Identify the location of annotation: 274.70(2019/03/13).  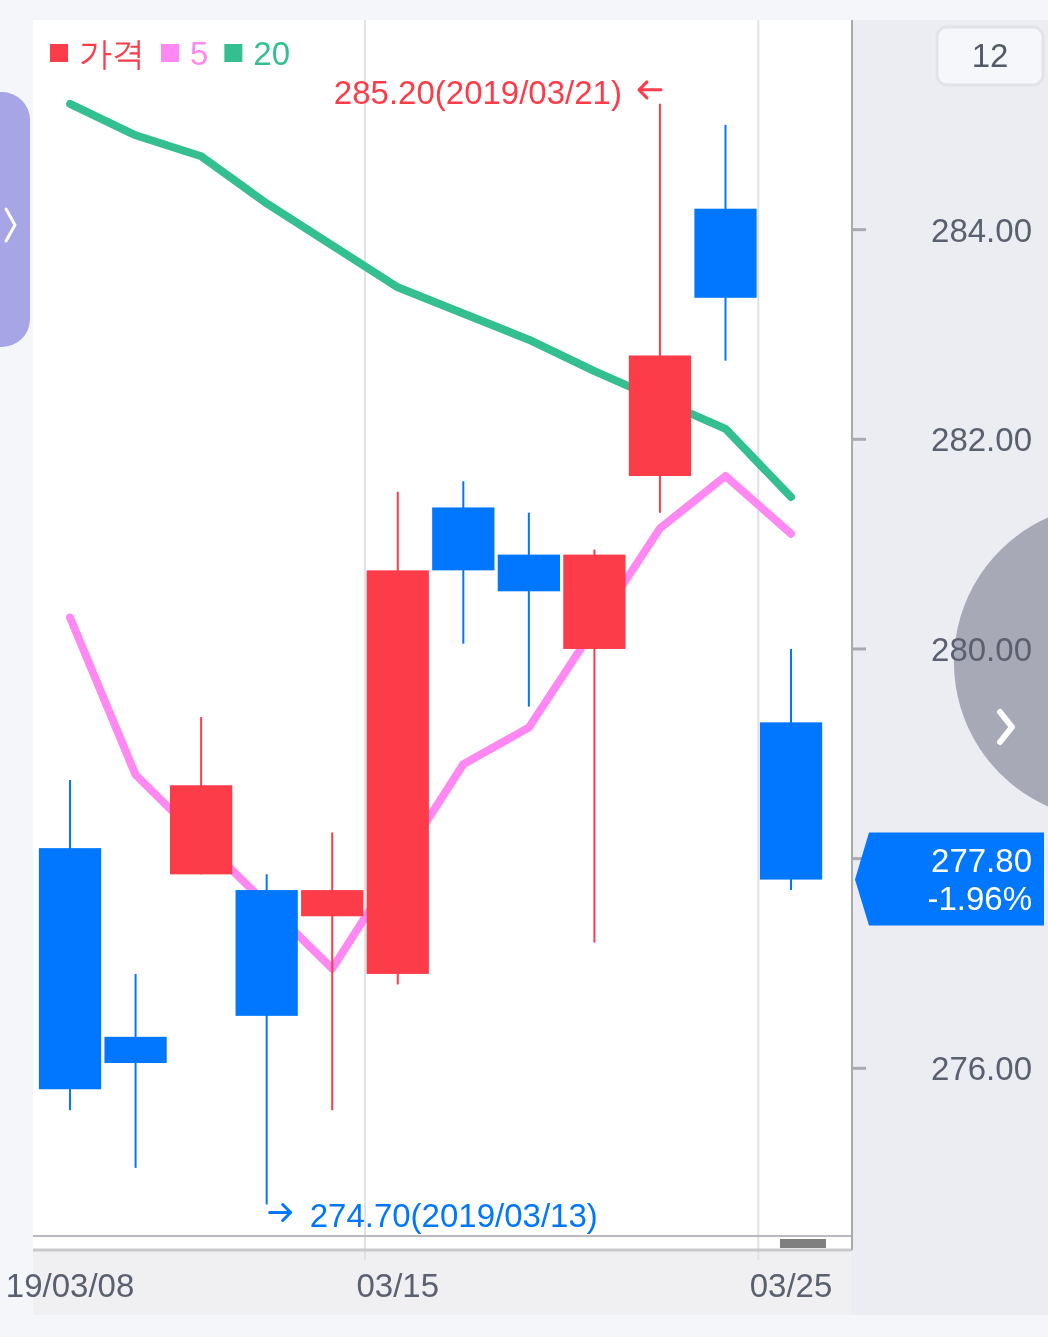
(453, 1215).